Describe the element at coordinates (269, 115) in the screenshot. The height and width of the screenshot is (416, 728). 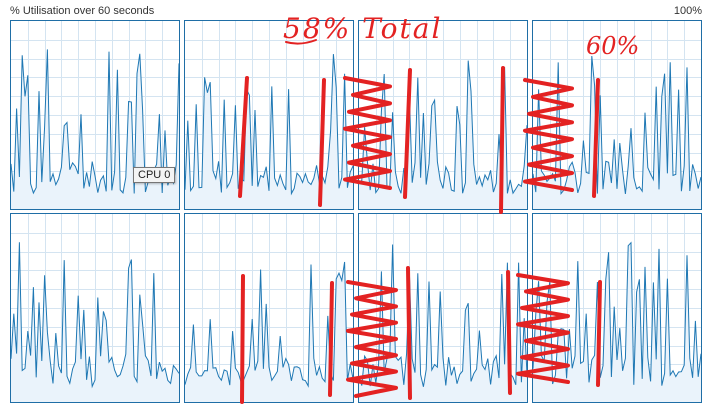
I see `cpu-1-graph` at that location.